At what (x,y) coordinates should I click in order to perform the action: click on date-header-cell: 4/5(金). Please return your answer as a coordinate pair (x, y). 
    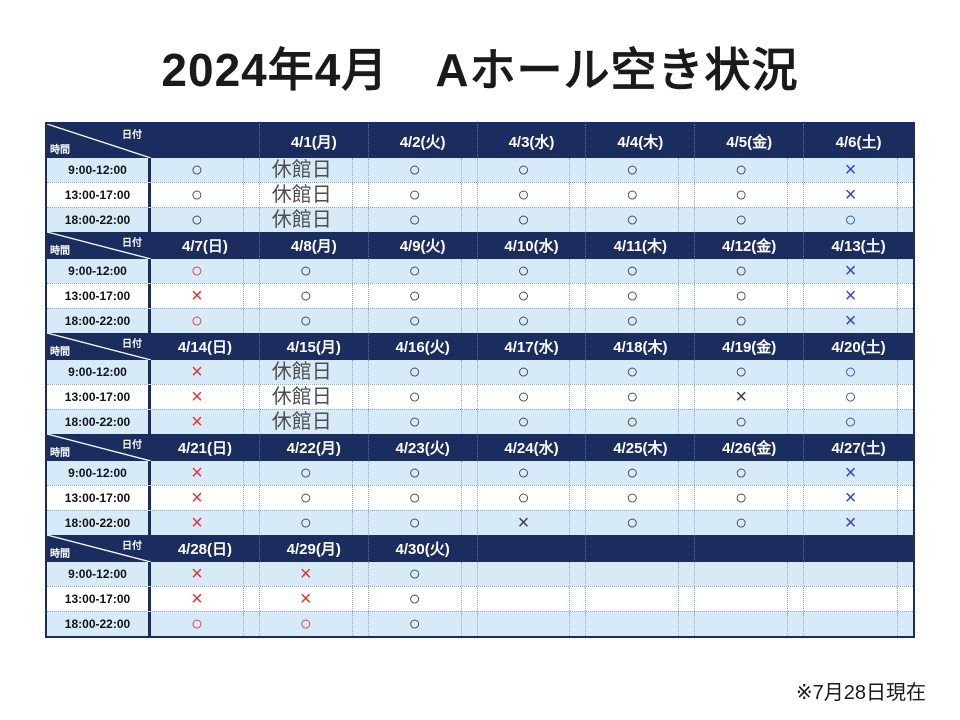
    Looking at the image, I should click on (750, 141).